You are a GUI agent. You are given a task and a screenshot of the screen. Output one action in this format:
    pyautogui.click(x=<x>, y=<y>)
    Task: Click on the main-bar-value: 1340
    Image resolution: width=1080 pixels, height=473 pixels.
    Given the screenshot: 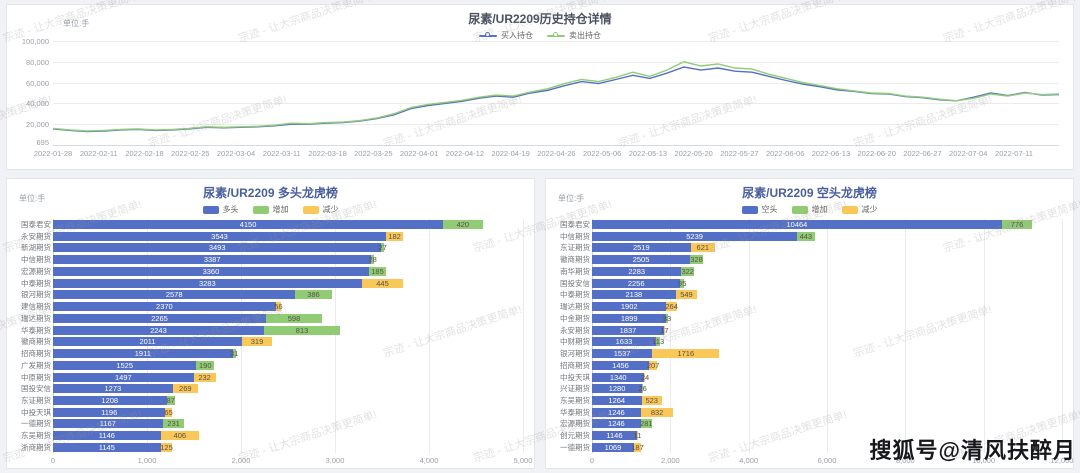 What is the action you would take?
    pyautogui.click(x=618, y=377)
    